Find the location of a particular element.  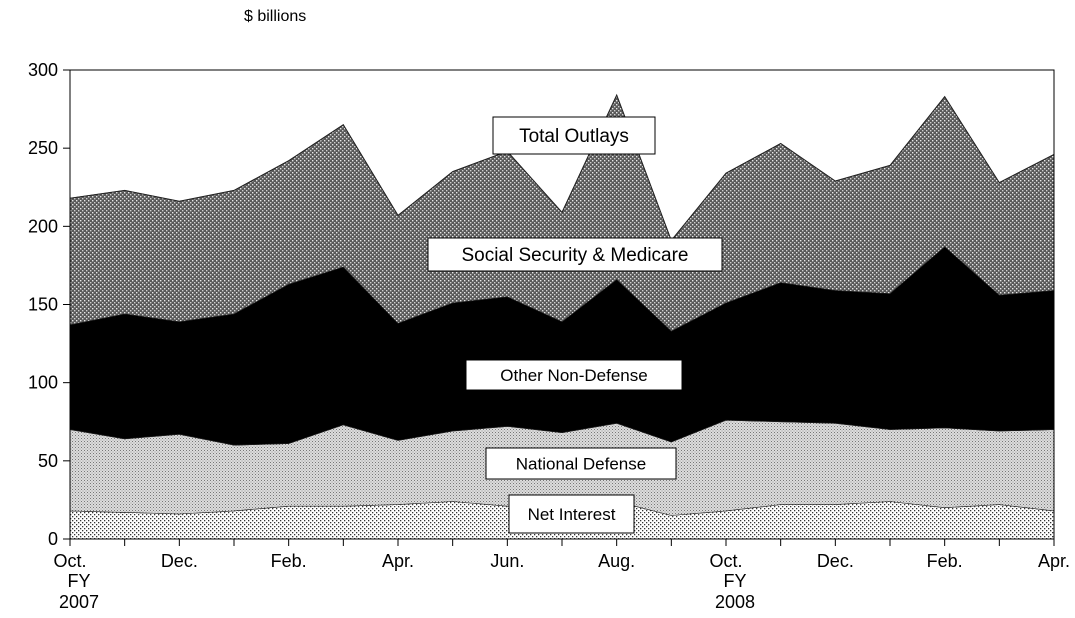

annotation-label: National Defense is located at coordinates (581, 463).